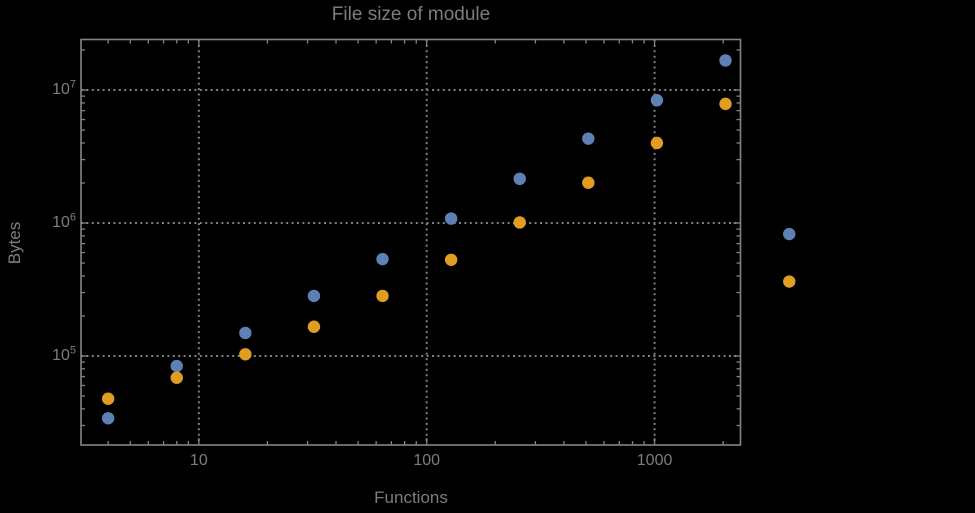  What do you see at coordinates (198, 460) in the screenshot?
I see `x-tick-label: 10` at bounding box center [198, 460].